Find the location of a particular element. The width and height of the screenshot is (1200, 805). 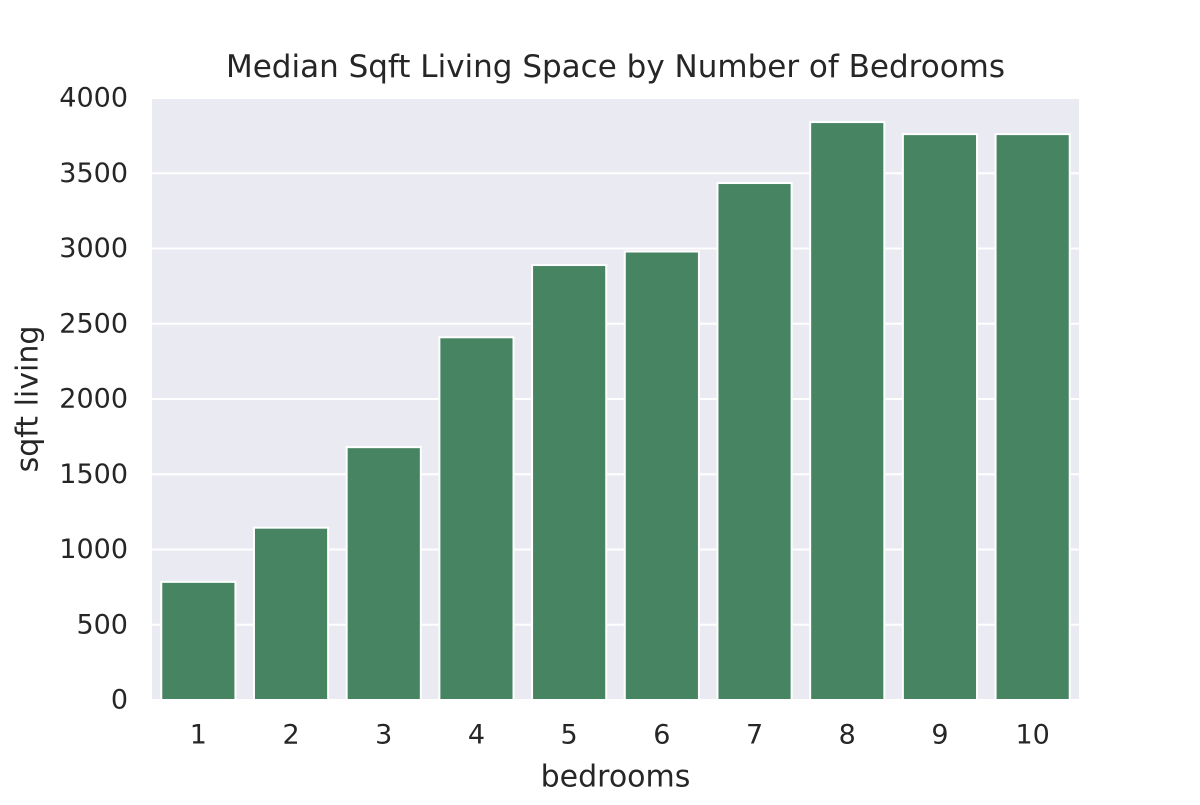

x-tick-label: 7 is located at coordinates (754, 735).